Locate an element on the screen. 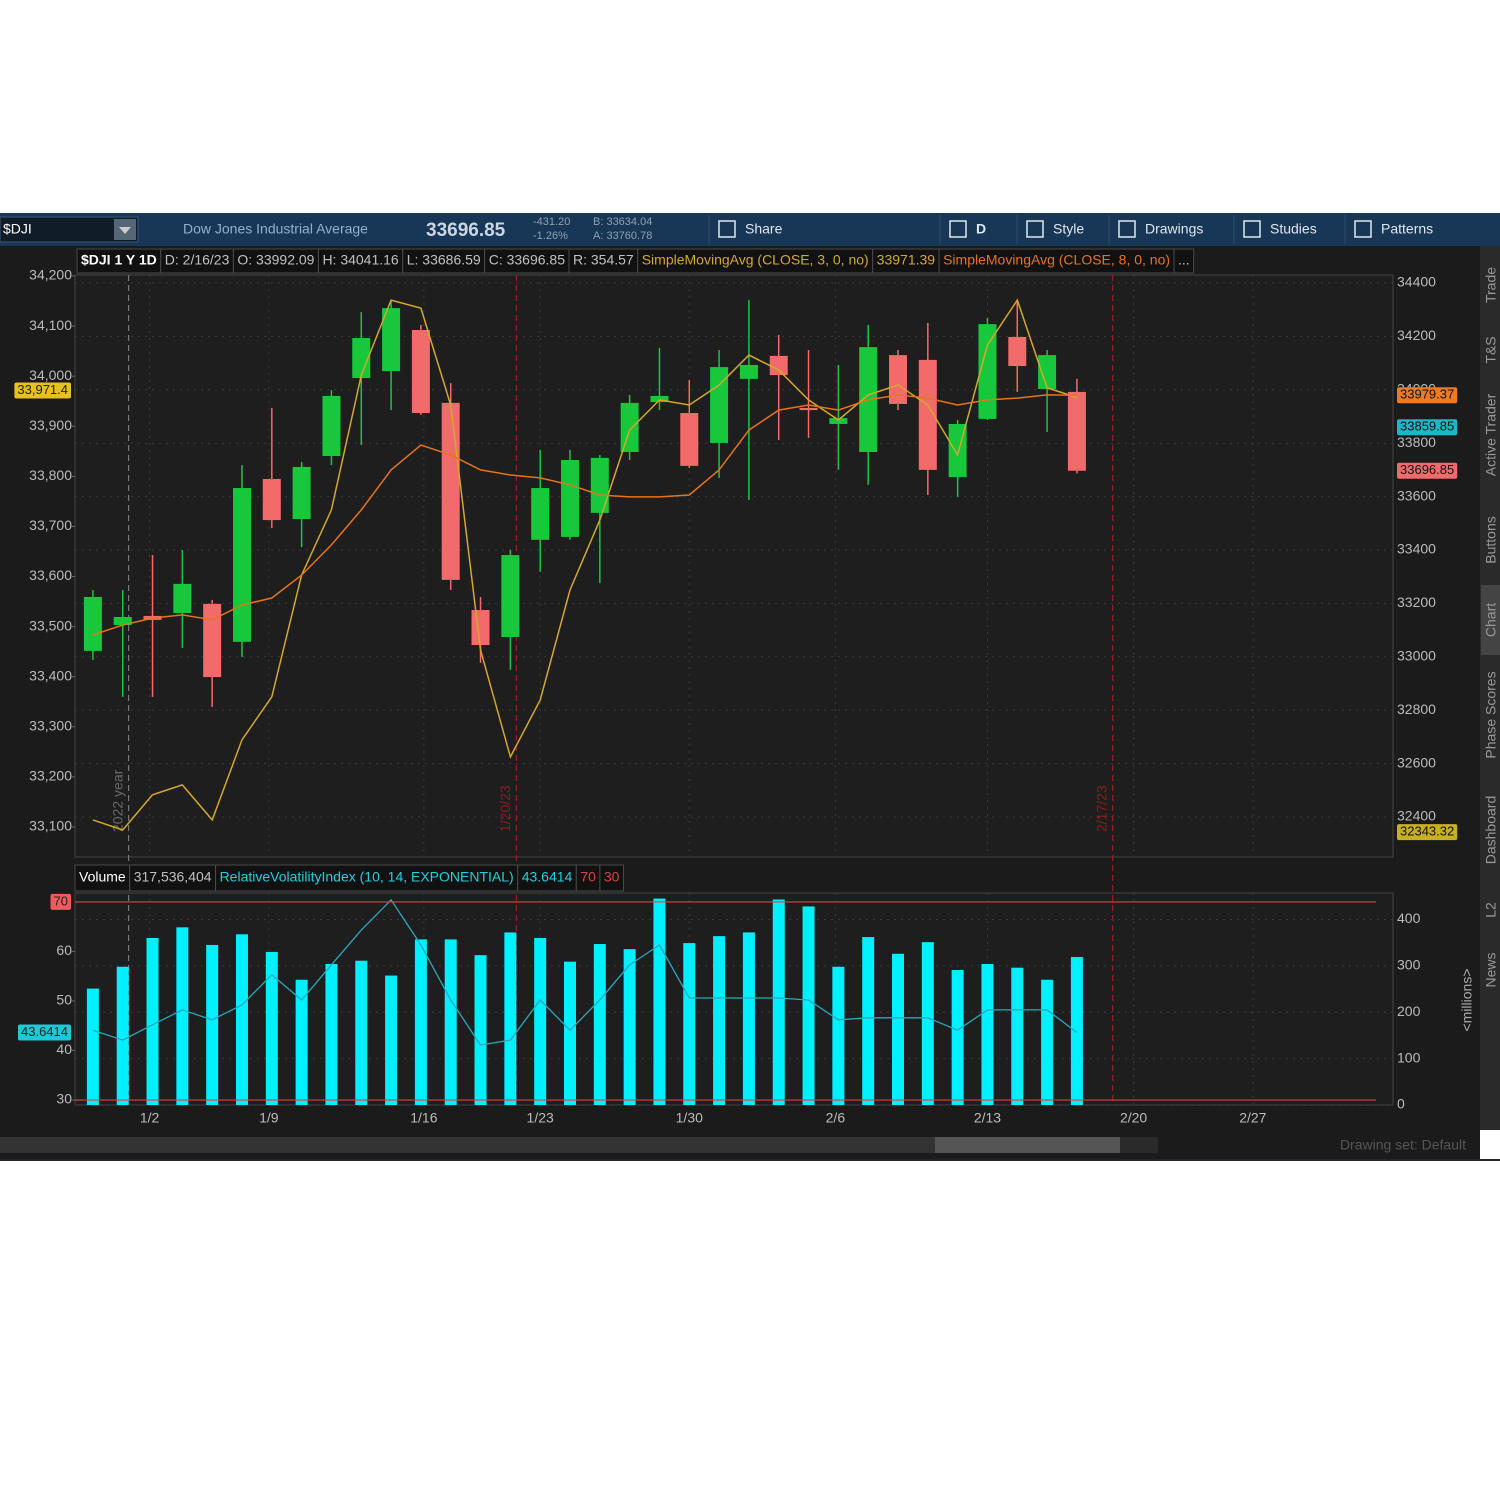 Image resolution: width=1500 pixels, height=1500 pixels. pct-change: -1.26% is located at coordinates (550, 236).